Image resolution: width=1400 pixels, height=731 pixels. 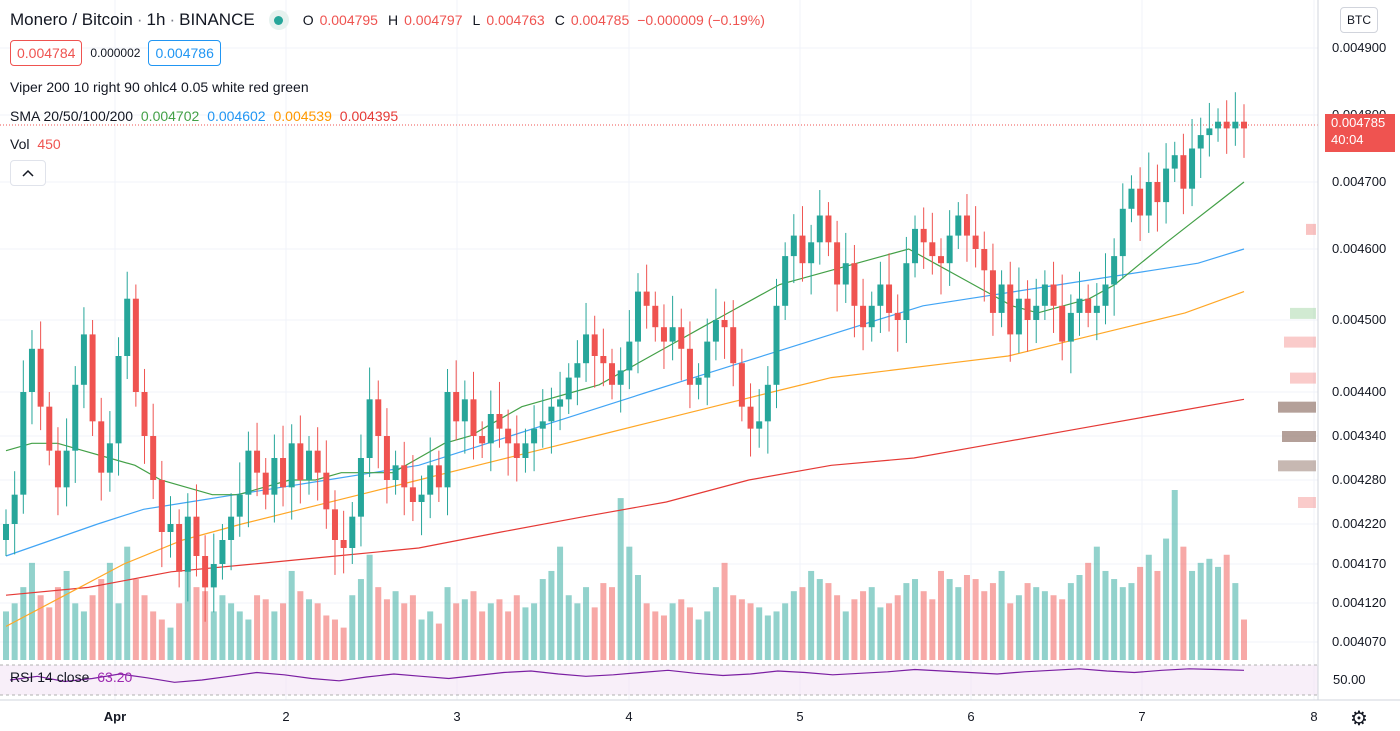 What do you see at coordinates (28, 173) in the screenshot?
I see `collapse-legend-button` at bounding box center [28, 173].